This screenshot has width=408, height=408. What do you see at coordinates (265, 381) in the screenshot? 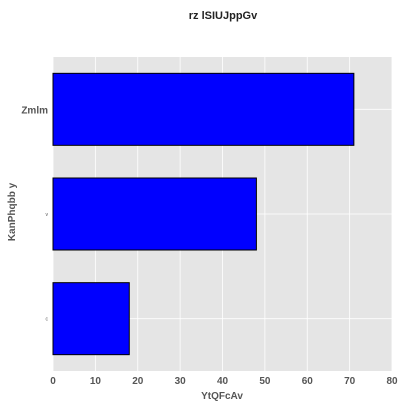
I see `x-tick-label: 50` at bounding box center [265, 381].